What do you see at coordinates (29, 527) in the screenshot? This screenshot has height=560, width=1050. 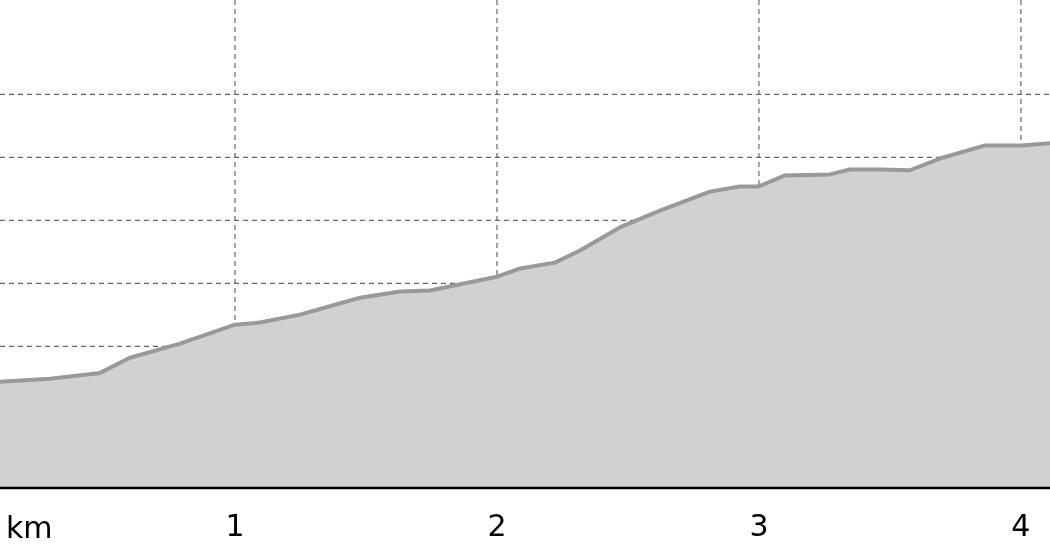 I see `x-axis-title: km` at bounding box center [29, 527].